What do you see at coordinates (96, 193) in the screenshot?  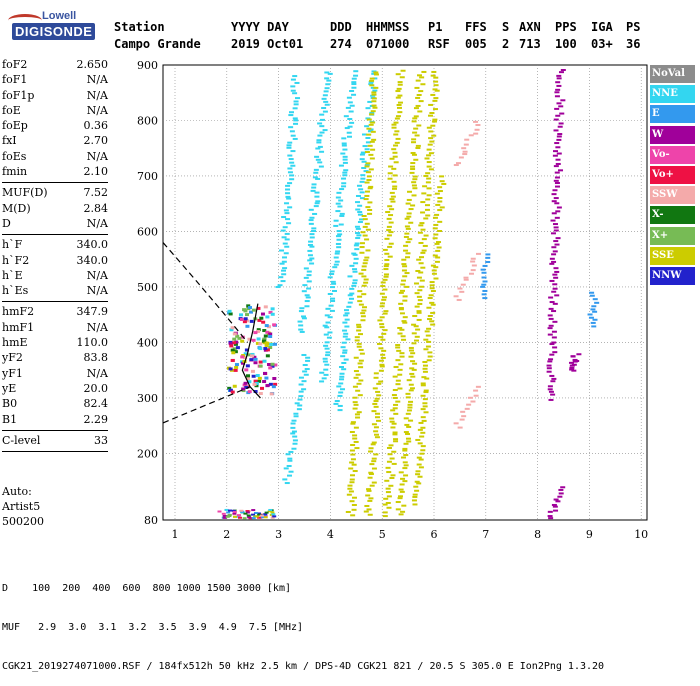 I see `param-value: 7.52` at bounding box center [96, 193].